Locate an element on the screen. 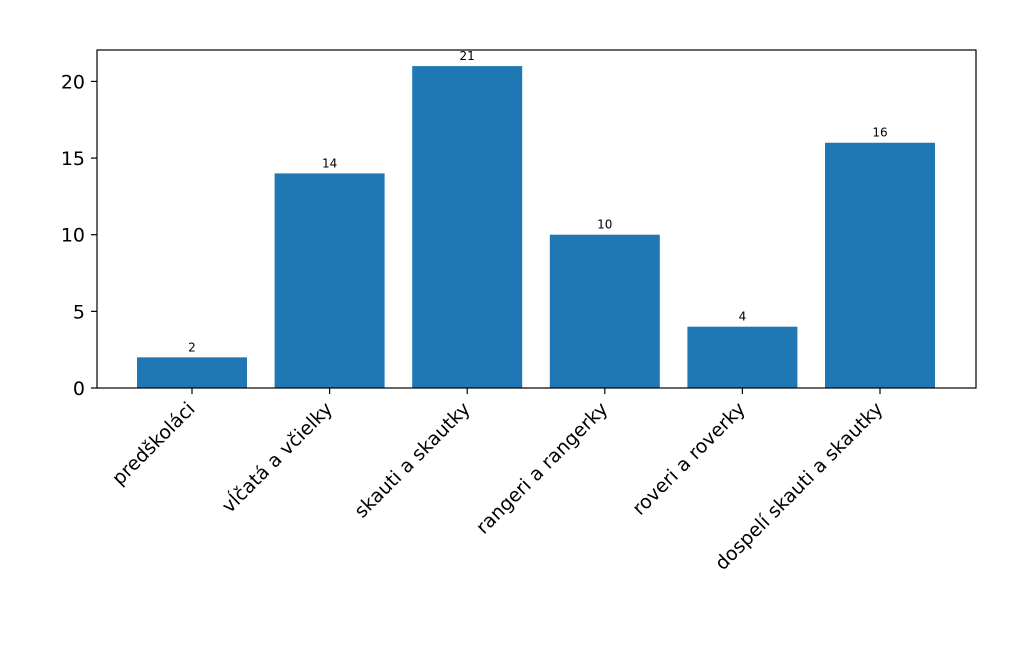 This screenshot has height=656, width=1023. x-tick-label-3: rangeri a rangerky is located at coordinates (542, 468).